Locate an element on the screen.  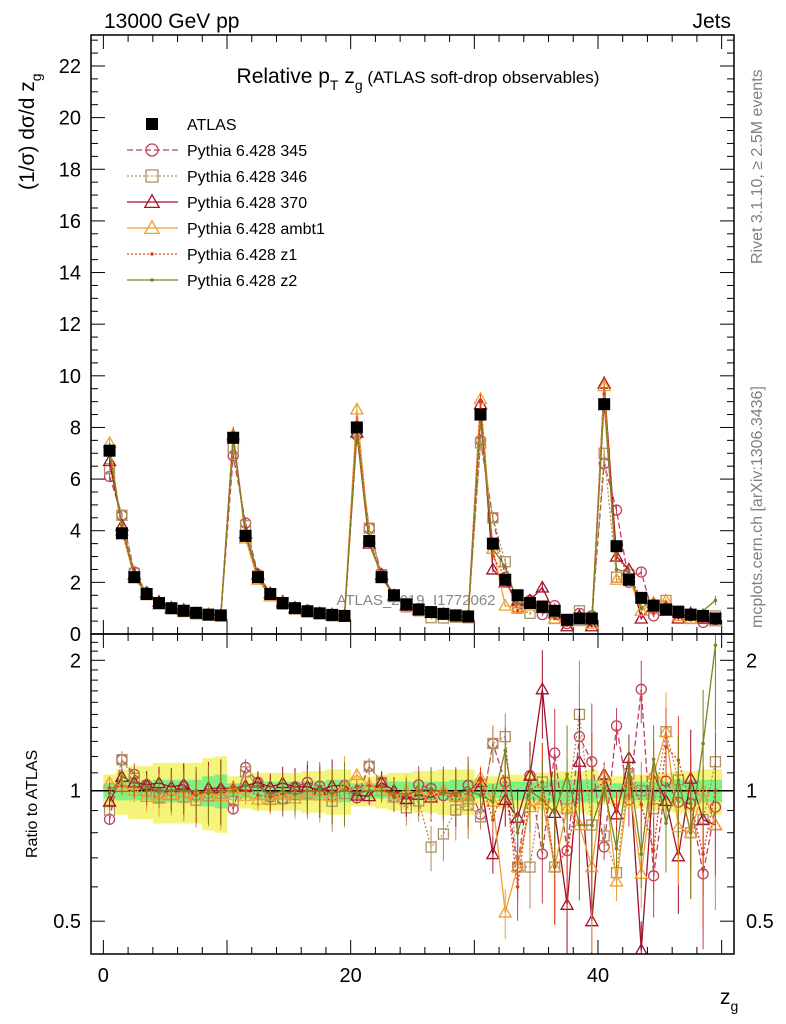
legend-label: ATLAS is located at coordinates (212, 125).